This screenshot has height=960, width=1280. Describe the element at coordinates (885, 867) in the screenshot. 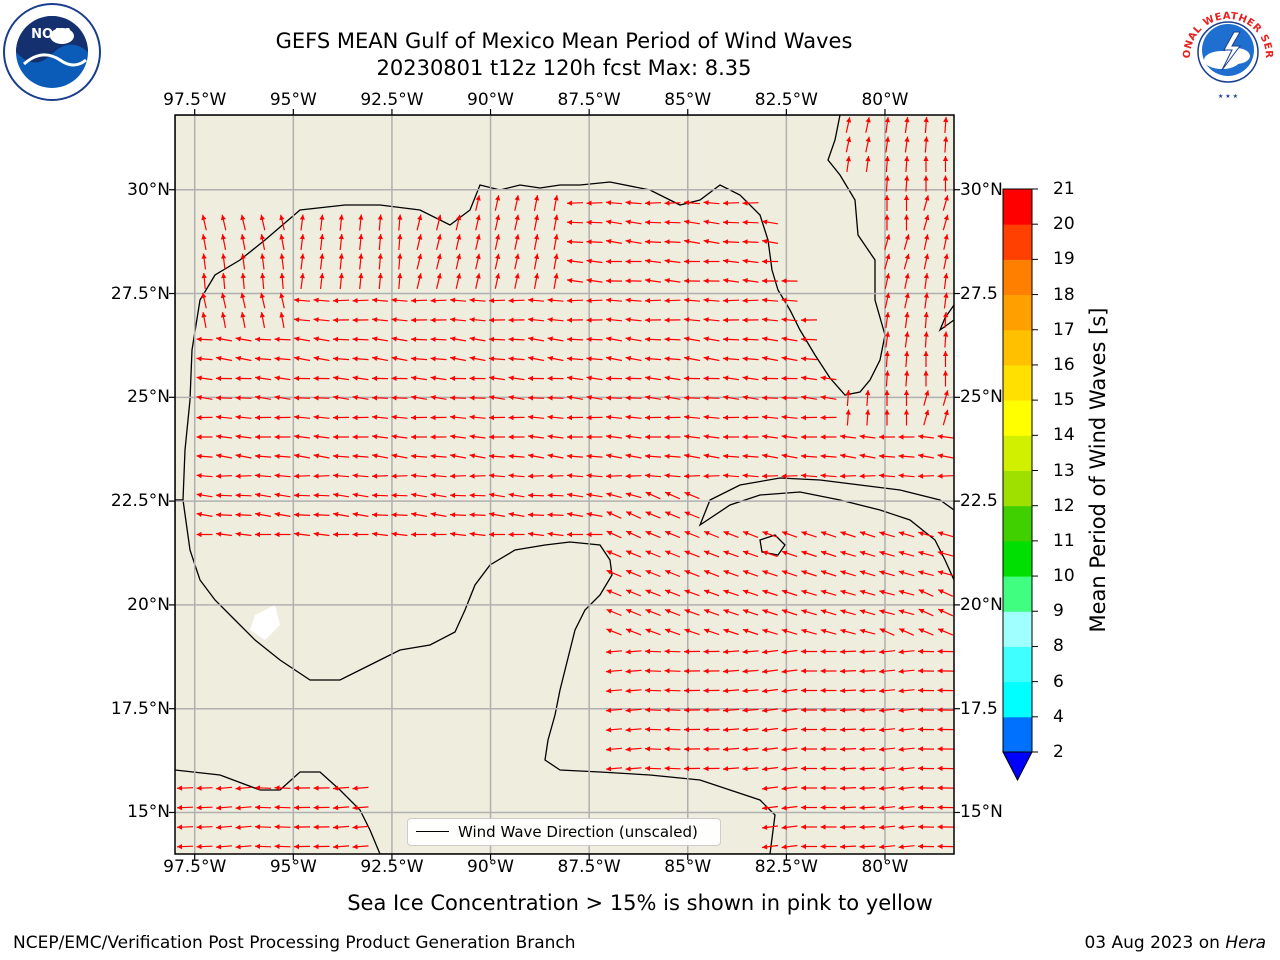

I see `bottom-lon-label: 80°W` at that location.